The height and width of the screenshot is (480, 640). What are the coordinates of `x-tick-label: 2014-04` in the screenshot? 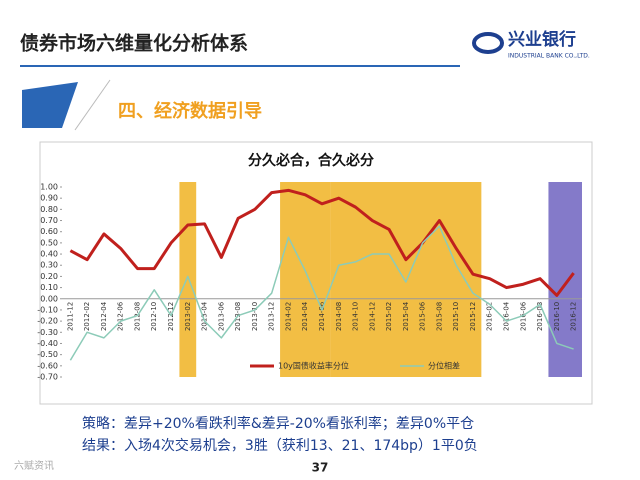 It's located at (305, 316).